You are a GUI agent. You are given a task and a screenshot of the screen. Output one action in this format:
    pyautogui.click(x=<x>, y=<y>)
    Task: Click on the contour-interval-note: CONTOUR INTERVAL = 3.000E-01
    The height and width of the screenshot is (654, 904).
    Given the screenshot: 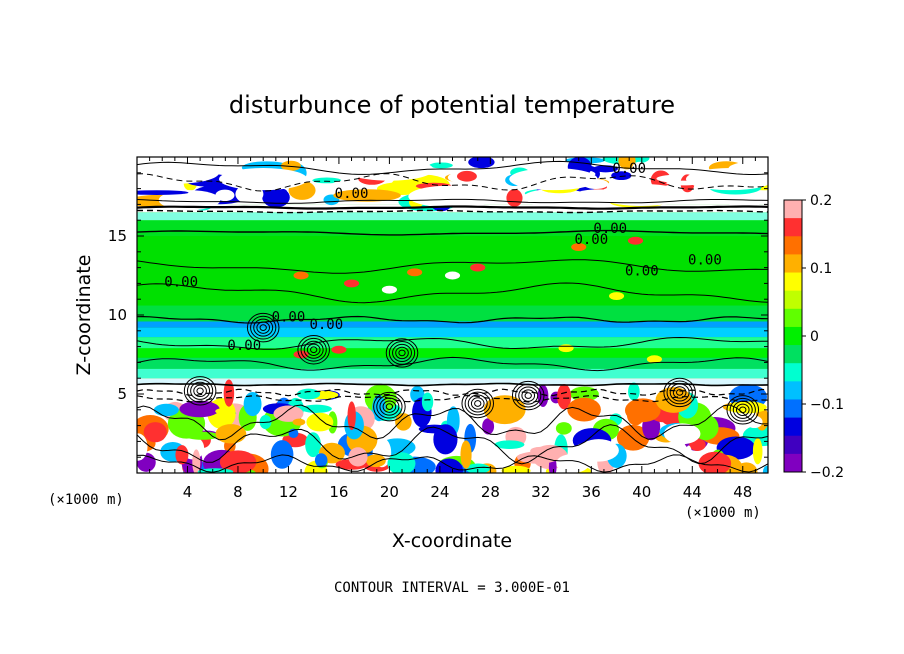 What is the action you would take?
    pyautogui.click(x=452, y=588)
    